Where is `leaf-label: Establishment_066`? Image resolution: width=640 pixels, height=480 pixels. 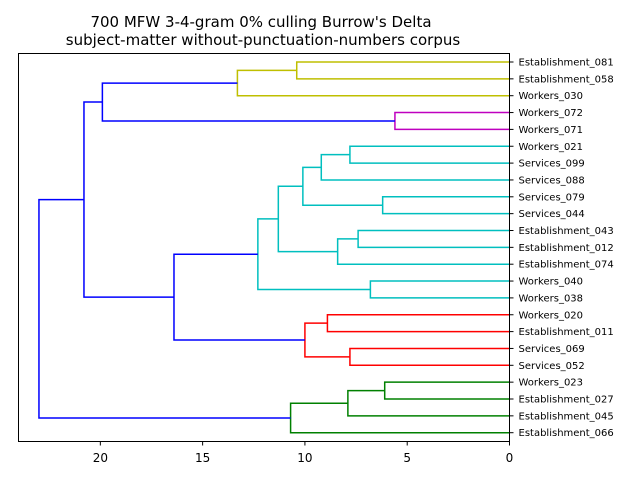 leaf-label: Establishment_066 is located at coordinates (566, 433).